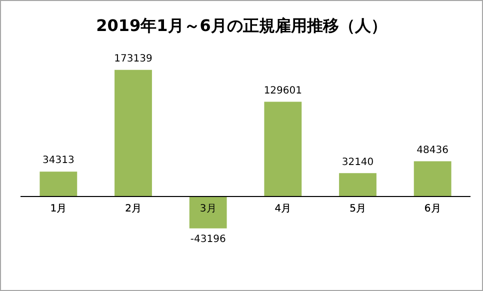 The height and width of the screenshot is (291, 483). What do you see at coordinates (58, 208) in the screenshot?
I see `x-tick-label: 1月` at bounding box center [58, 208].